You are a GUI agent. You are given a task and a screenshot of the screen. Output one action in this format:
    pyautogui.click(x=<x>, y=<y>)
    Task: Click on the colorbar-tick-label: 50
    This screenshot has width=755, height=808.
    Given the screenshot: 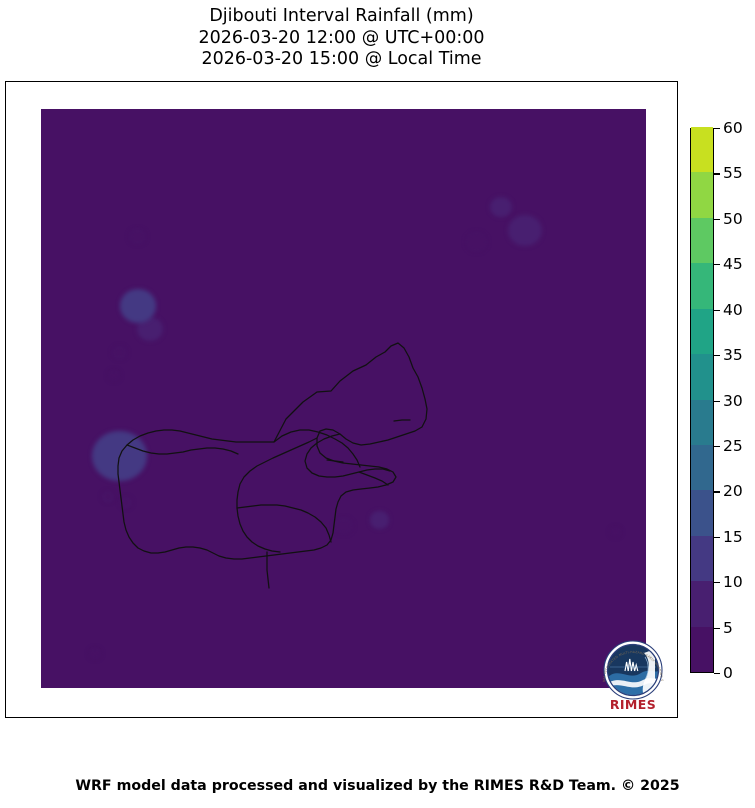 What is the action you would take?
    pyautogui.click(x=733, y=218)
    